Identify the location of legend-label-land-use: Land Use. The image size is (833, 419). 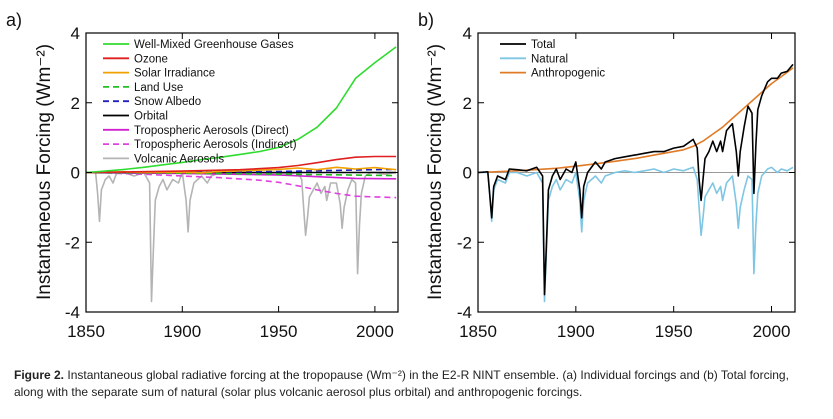
(158, 88).